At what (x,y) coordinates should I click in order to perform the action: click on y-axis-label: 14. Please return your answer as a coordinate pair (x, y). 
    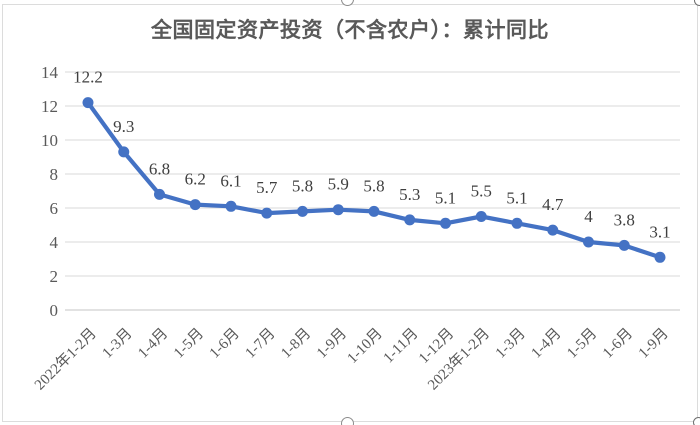
    Looking at the image, I should click on (50, 72).